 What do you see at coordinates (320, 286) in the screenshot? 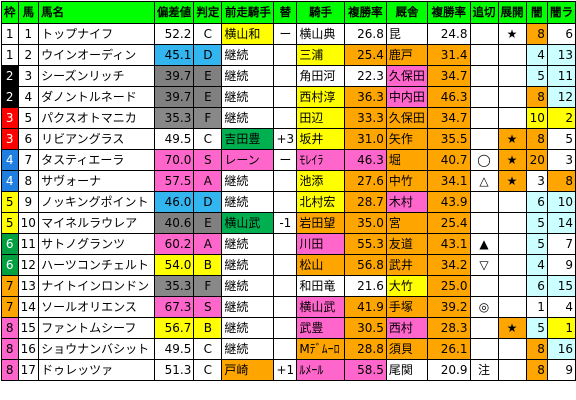
I see `jockey-name: 和田竜` at bounding box center [320, 286].